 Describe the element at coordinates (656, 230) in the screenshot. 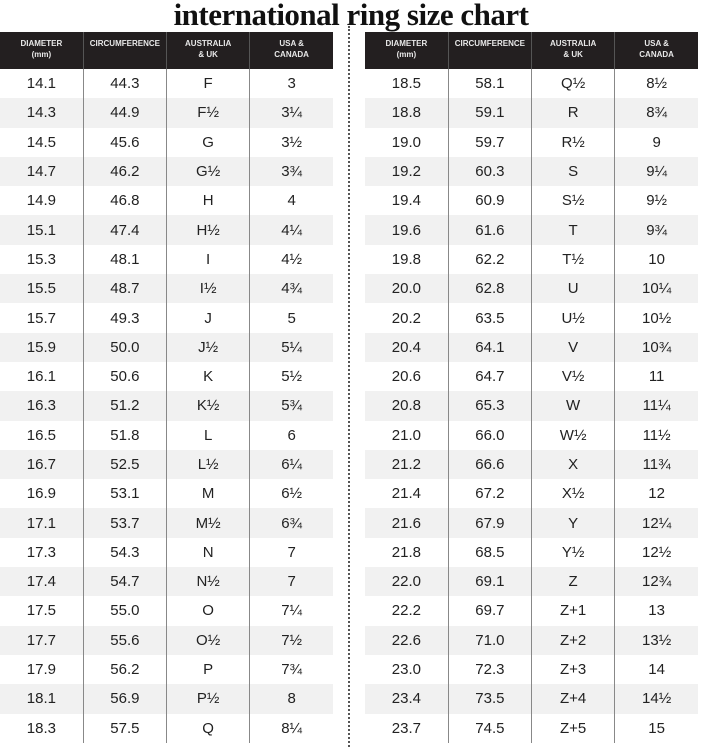

I see `cell-usa-canada: 9¾` at that location.